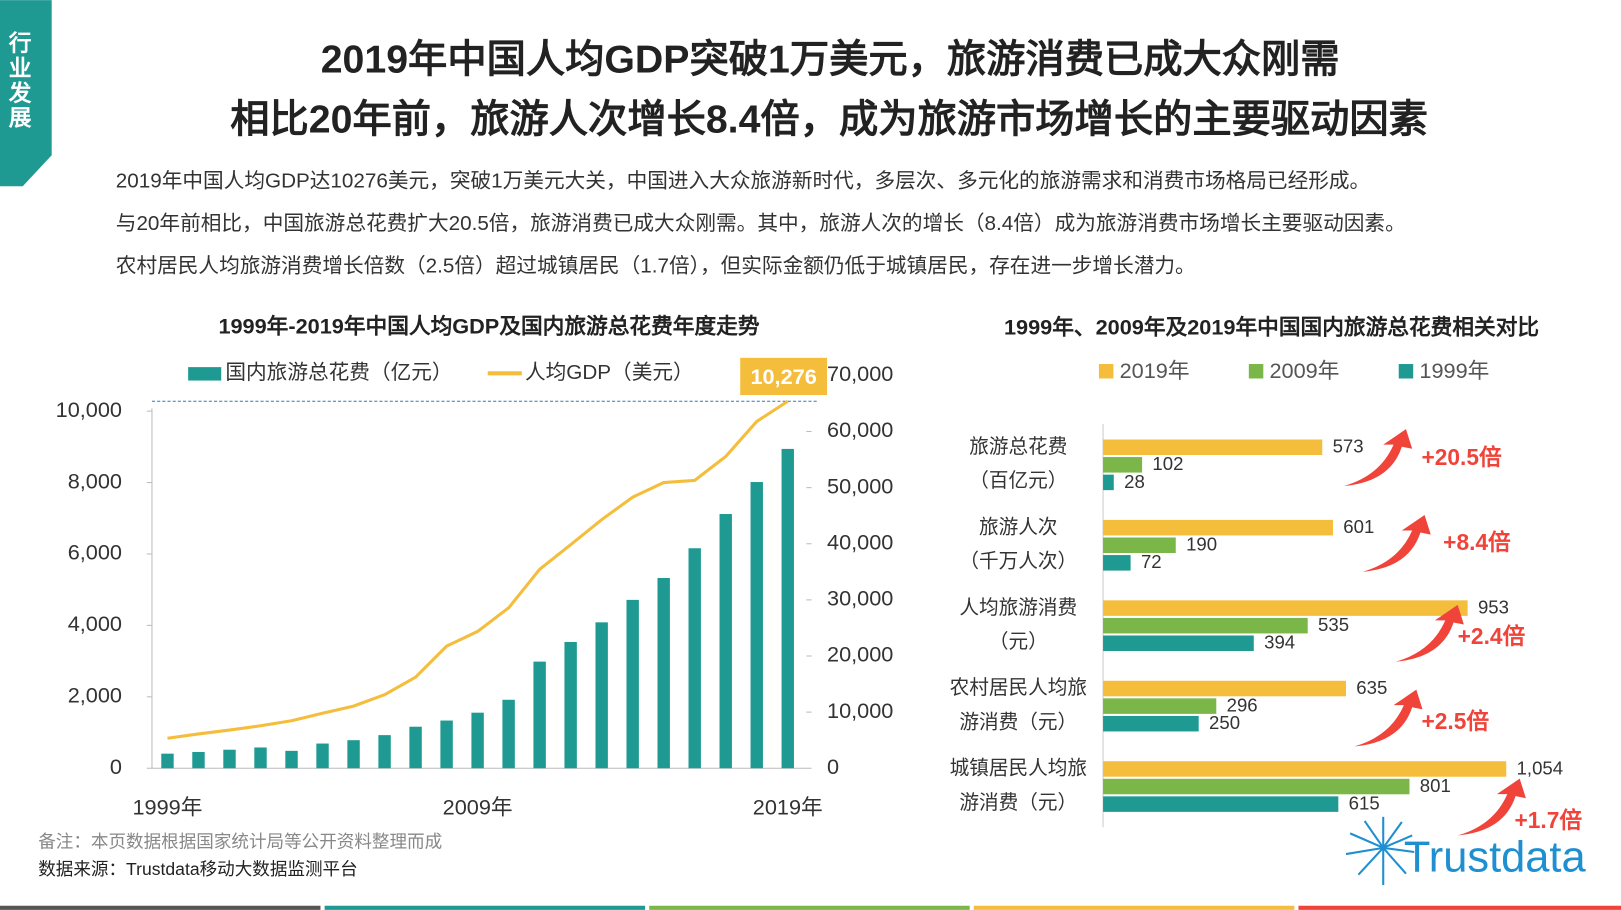 This screenshot has width=1621, height=910. What do you see at coordinates (1461, 457) in the screenshot?
I see `growth-label: +20.5倍` at bounding box center [1461, 457].